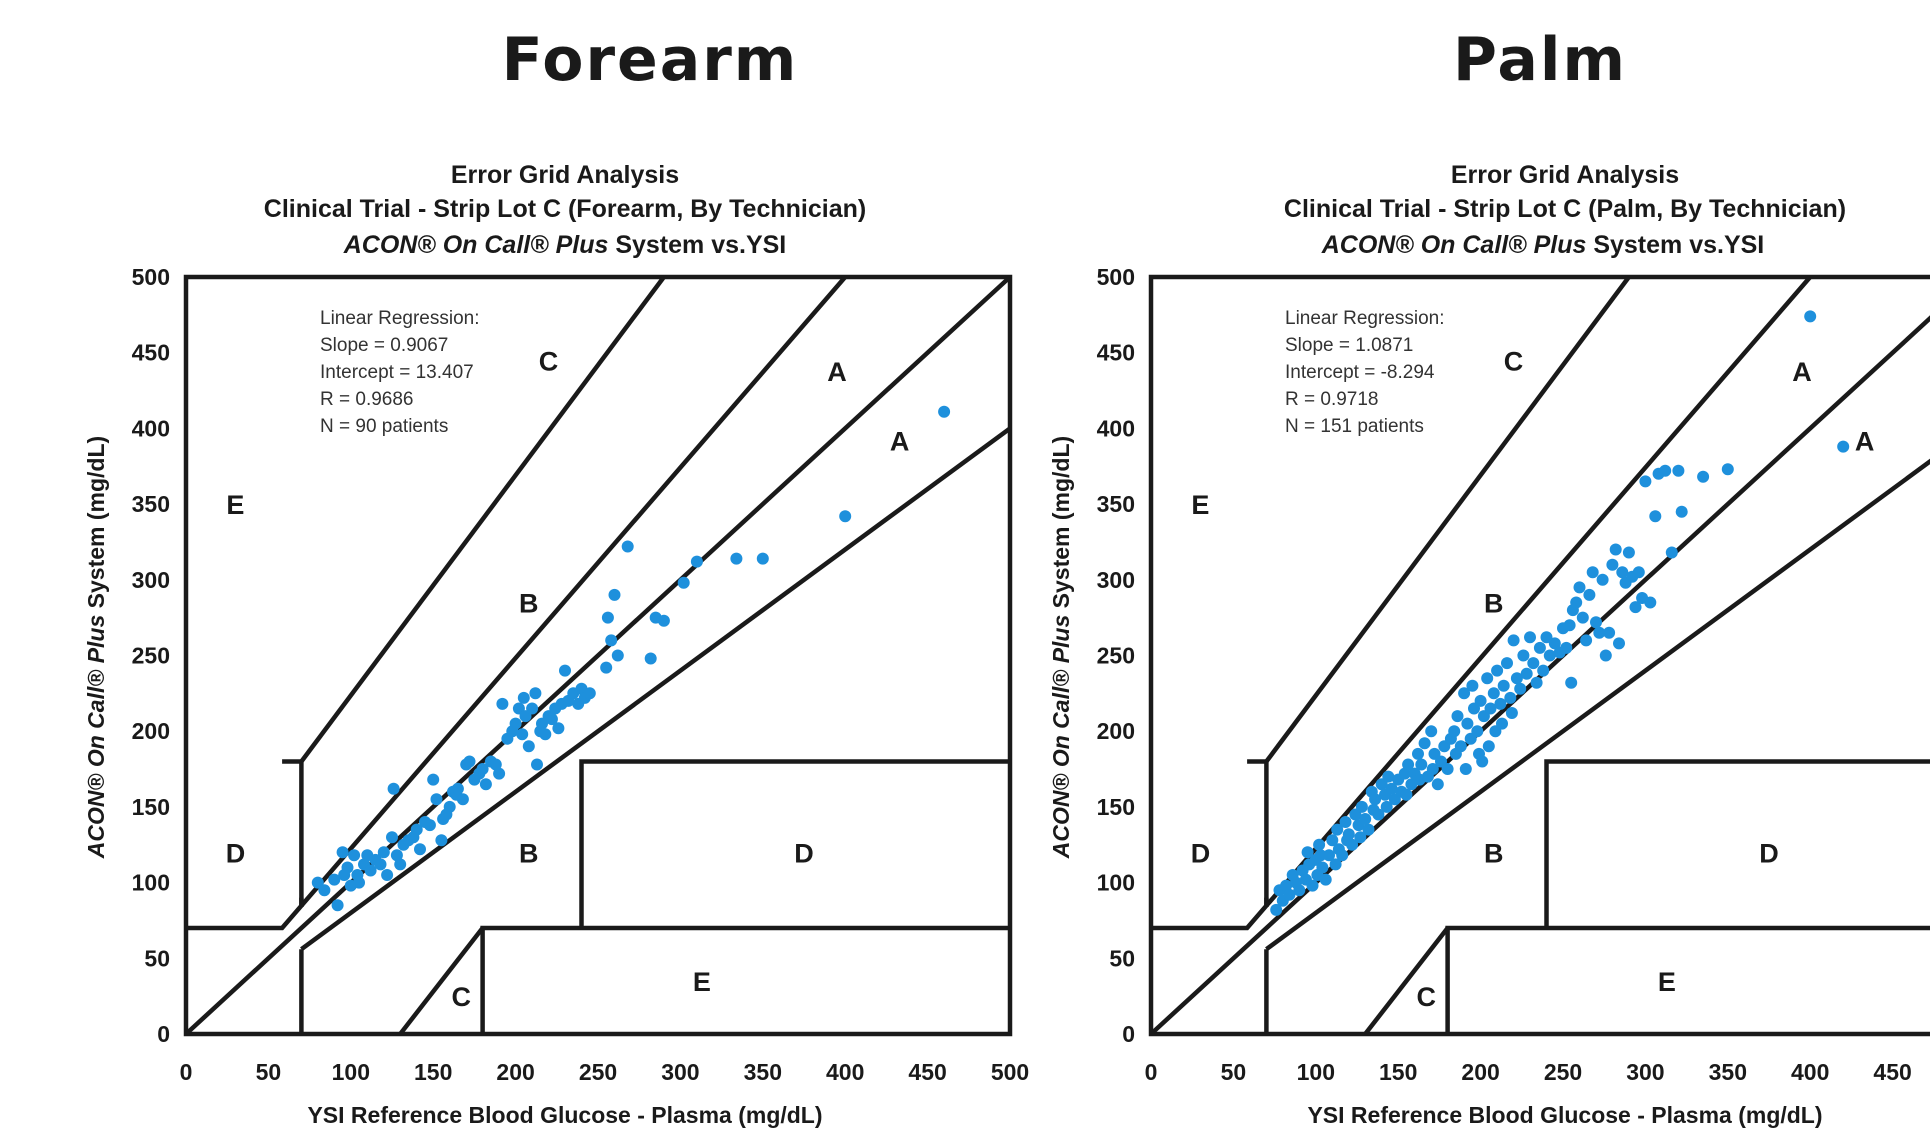 This screenshot has width=1930, height=1128. Describe the element at coordinates (151, 655) in the screenshot. I see `y-tick-labels: 0 50 100 150 200 250 300 350 400 450 500` at that location.